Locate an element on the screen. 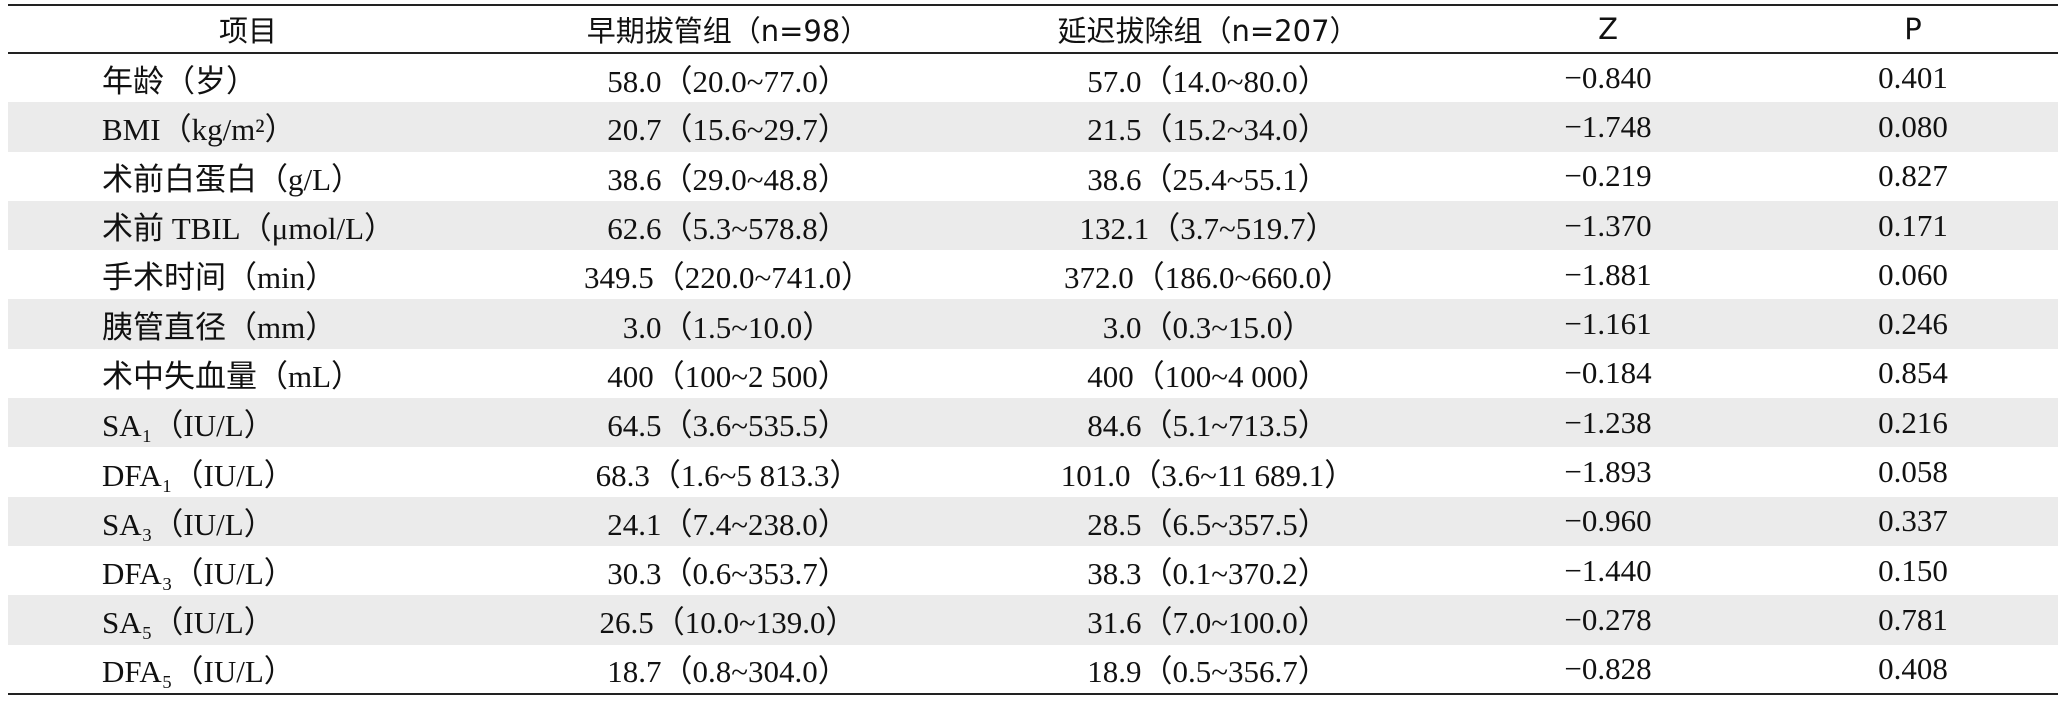  cell: 0.408 is located at coordinates (1913, 668).